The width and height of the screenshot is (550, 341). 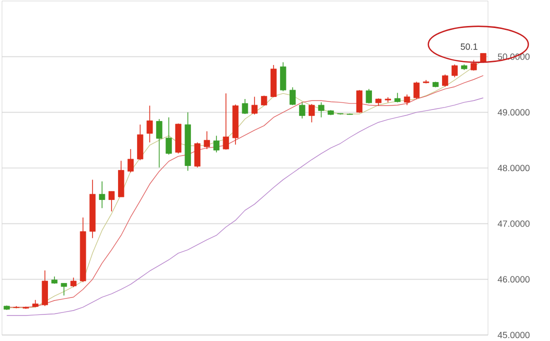 What do you see at coordinates (514, 112) in the screenshot?
I see `y-tick-label: 49.0000` at bounding box center [514, 112].